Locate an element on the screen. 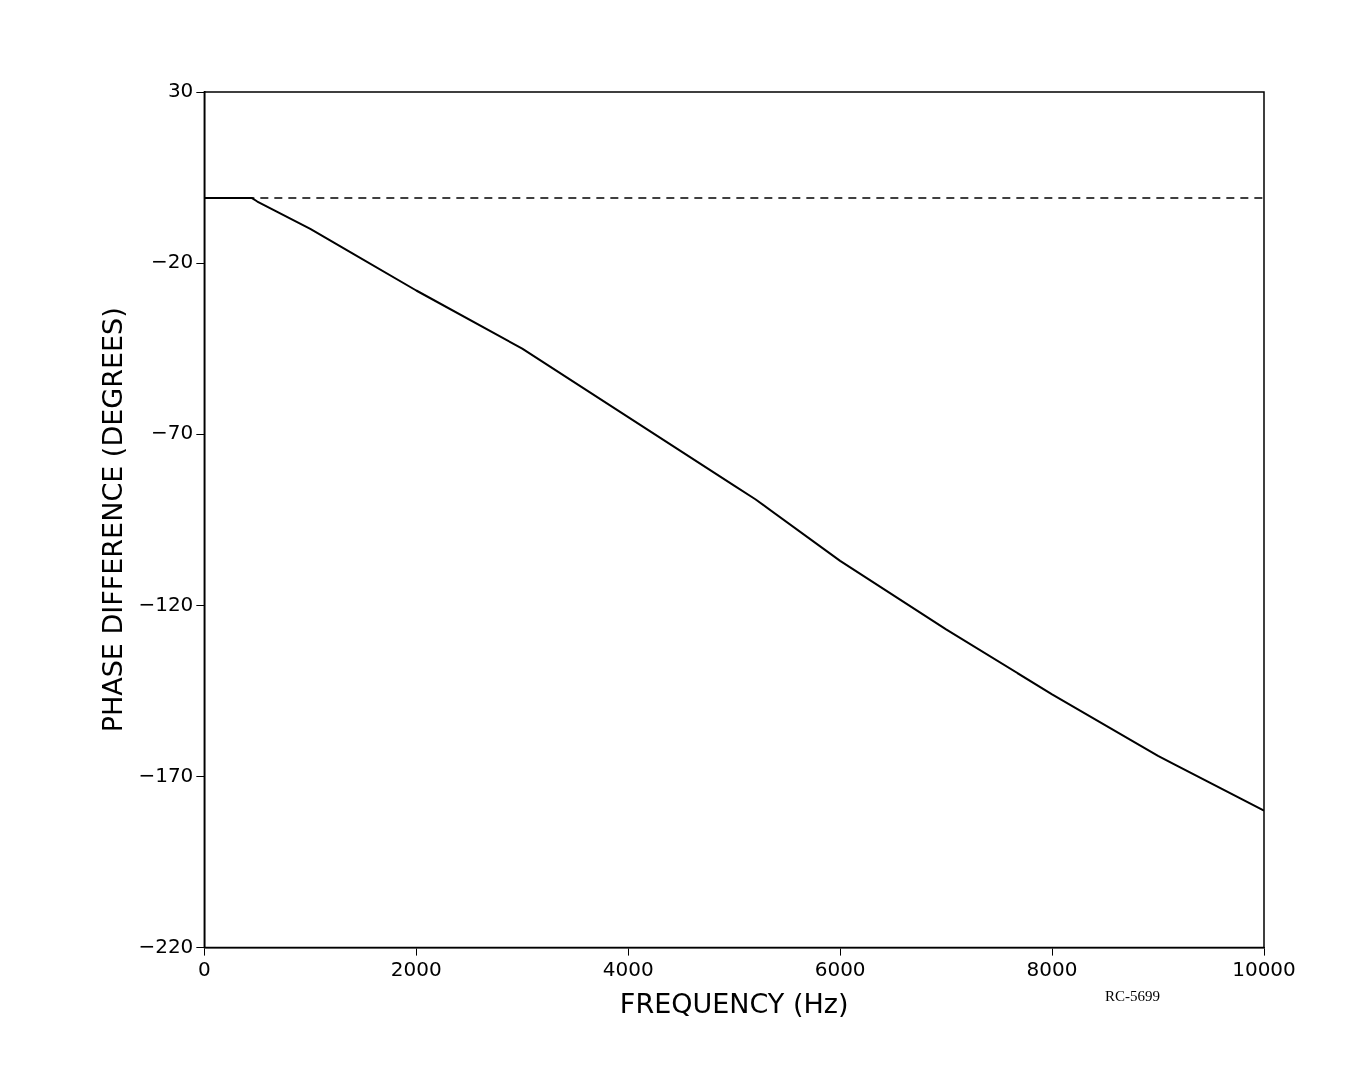 The height and width of the screenshot is (1066, 1369). y-tick-label: 30 is located at coordinates (180, 90).